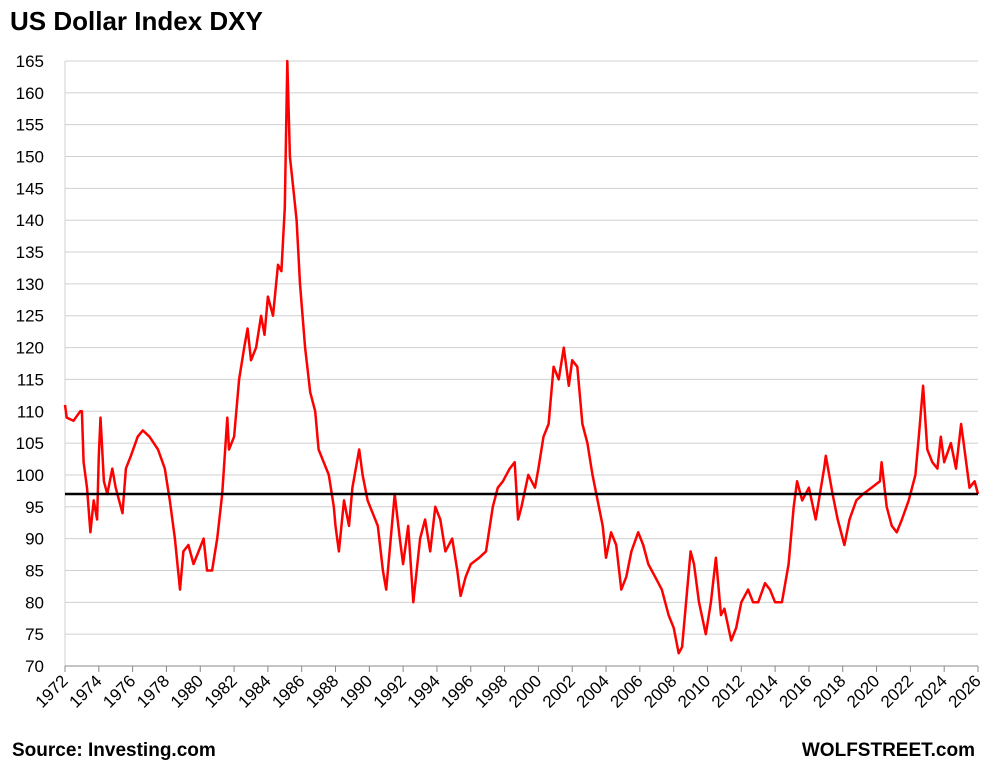 This screenshot has height=773, width=992. What do you see at coordinates (457, 691) in the screenshot?
I see `x-tick-label: 1996` at bounding box center [457, 691].